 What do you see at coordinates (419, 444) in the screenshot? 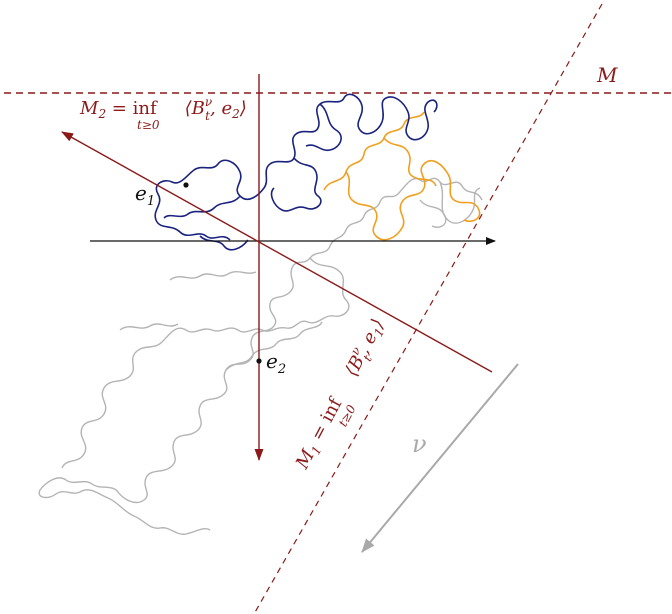
I see `label-nu: ν` at bounding box center [419, 444].